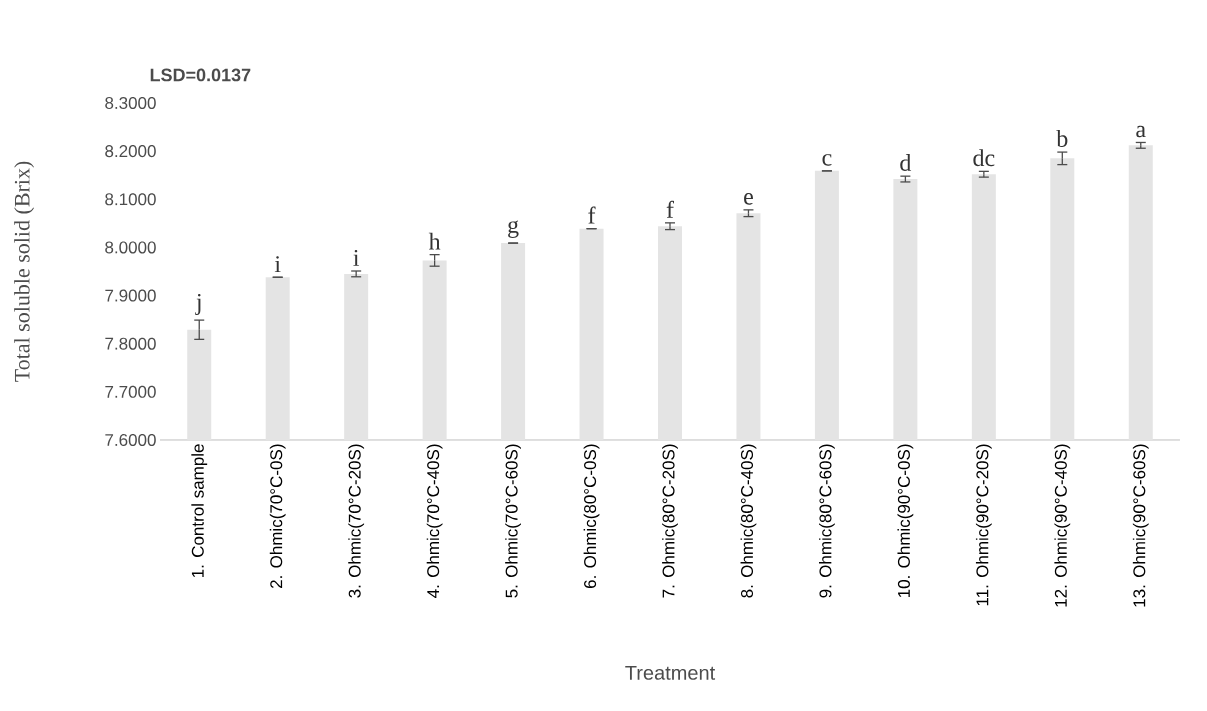 The height and width of the screenshot is (711, 1207). What do you see at coordinates (130, 343) in the screenshot?
I see `y-tick-label: 7.8000` at bounding box center [130, 343].